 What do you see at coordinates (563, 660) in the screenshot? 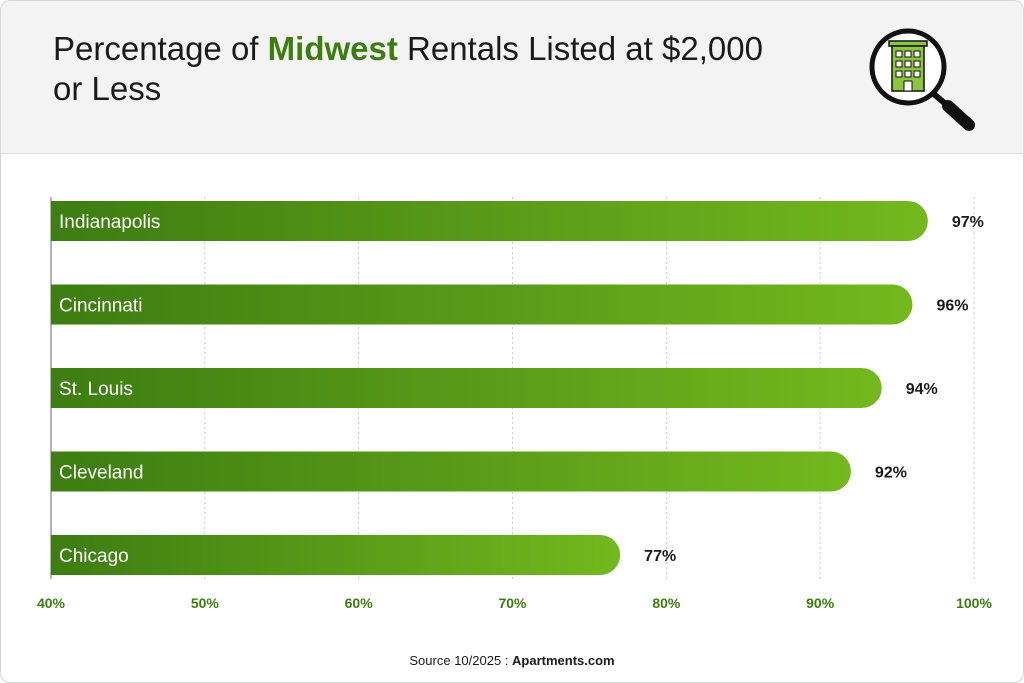
I see `source-brand: Apartments.com` at bounding box center [563, 660].